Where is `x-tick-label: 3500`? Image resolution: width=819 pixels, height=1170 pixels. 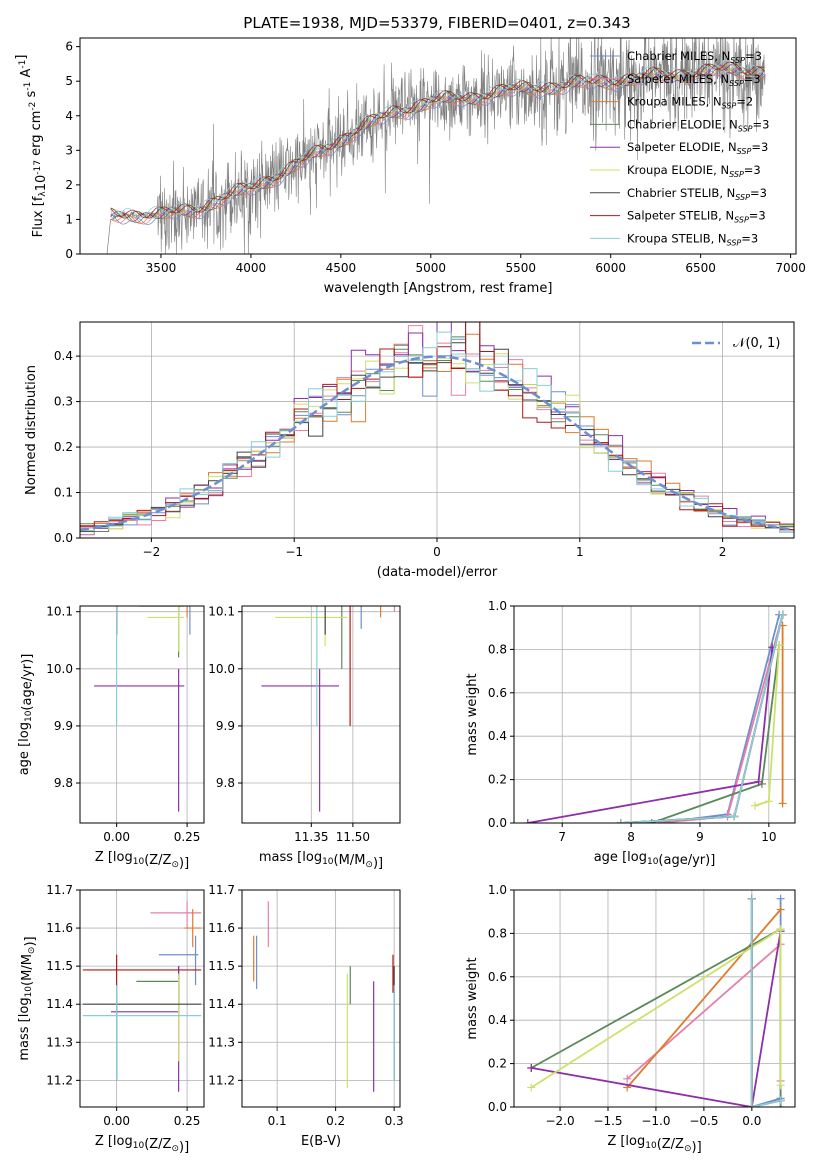
x-tick-label: 3500 is located at coordinates (161, 268).